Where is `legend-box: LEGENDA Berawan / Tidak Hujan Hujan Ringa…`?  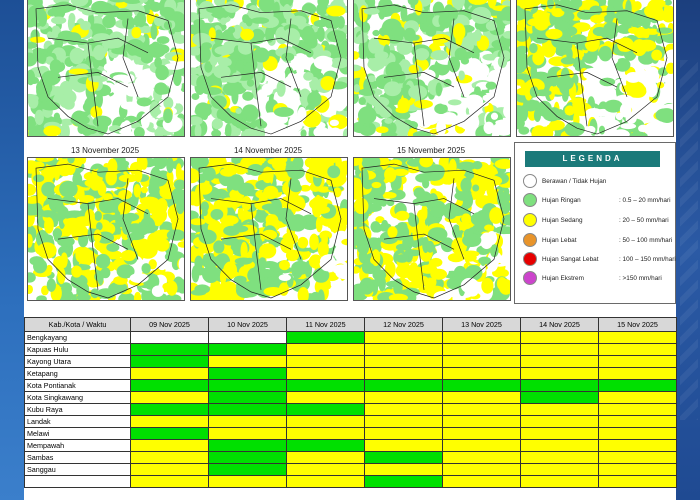 legend-box: LEGENDA Berawan / Tidak Hujan Hujan Ringa… is located at coordinates (595, 223).